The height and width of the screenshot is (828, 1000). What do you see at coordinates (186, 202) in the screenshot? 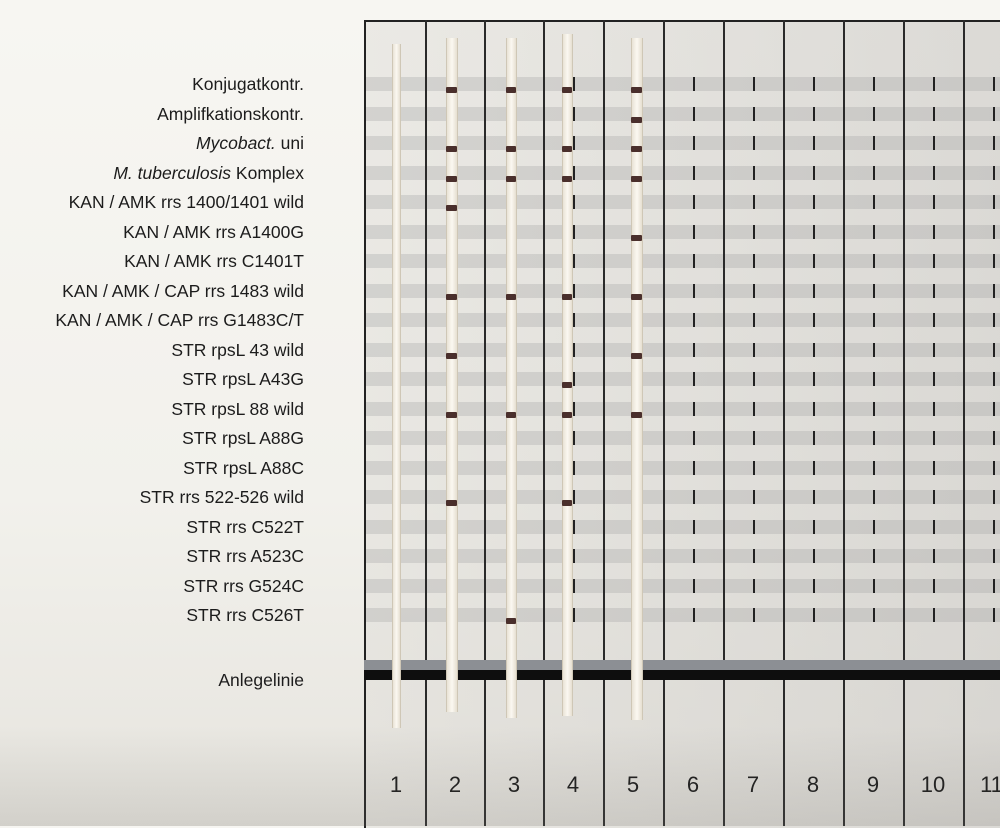
I see `probe-label: KAN / AMK rrs 1400/1401 wild` at bounding box center [186, 202].